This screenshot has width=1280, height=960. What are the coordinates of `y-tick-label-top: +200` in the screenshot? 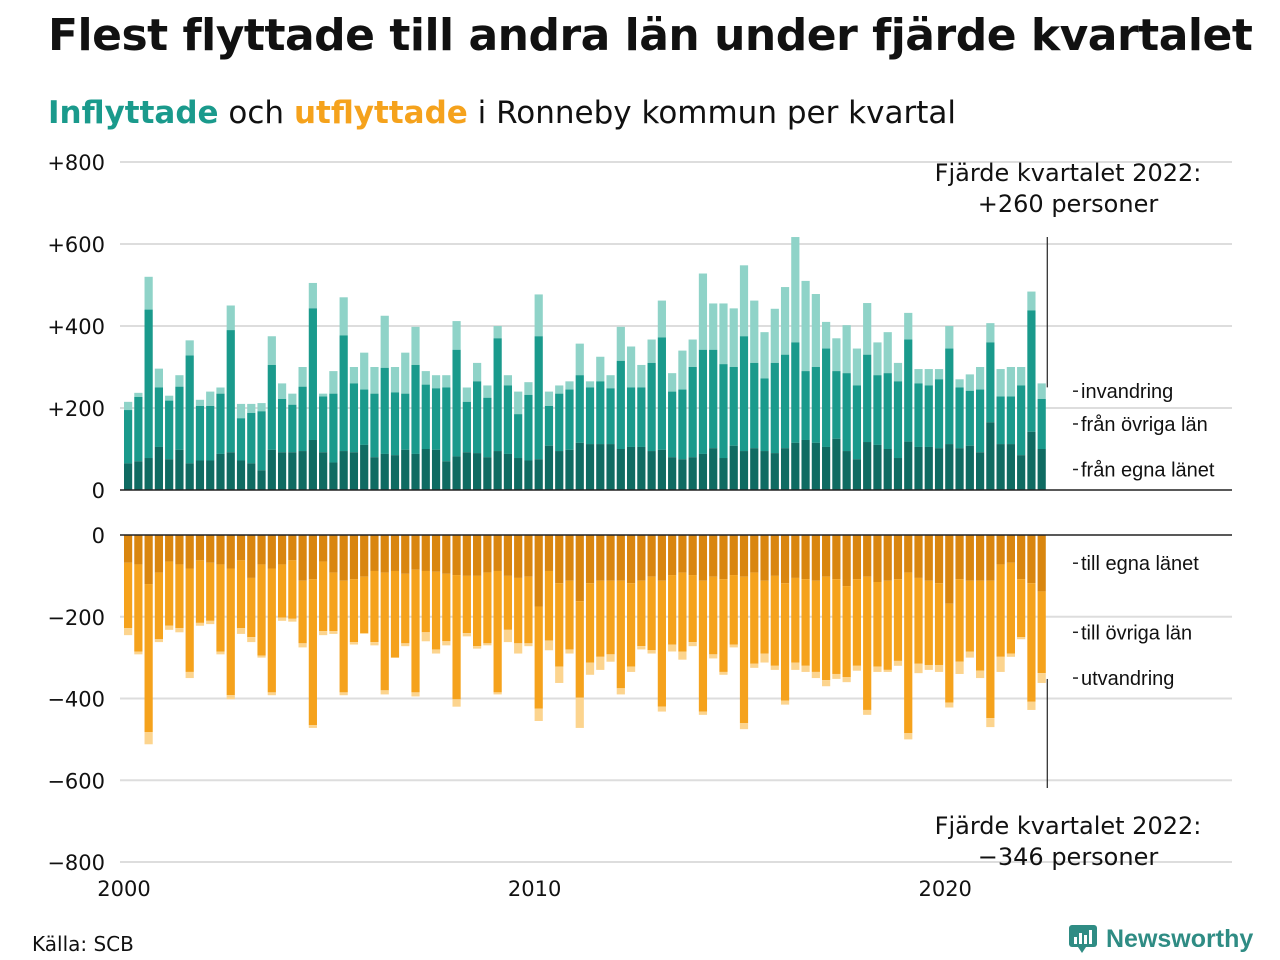 It's located at (76, 409).